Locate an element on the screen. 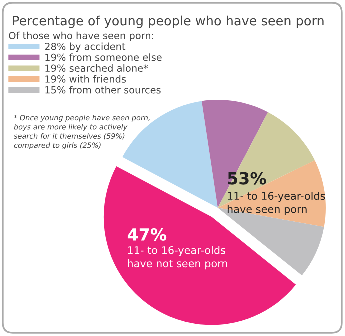 Image resolution: width=345 pixels, height=336 pixels. chart-title: Percentage of young people who have seen porn is located at coordinates (168, 22).